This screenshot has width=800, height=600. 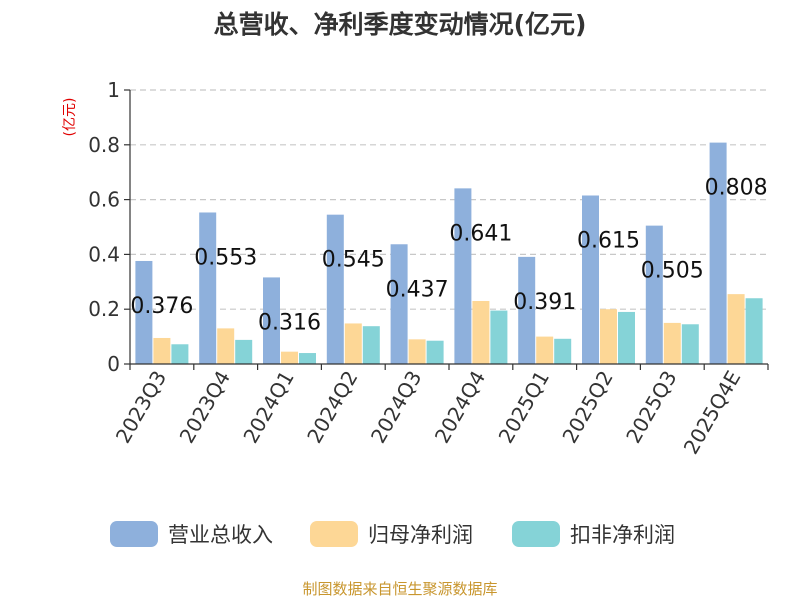 What do you see at coordinates (420, 535) in the screenshot?
I see `legend-label: 归母净利润` at bounding box center [420, 535].